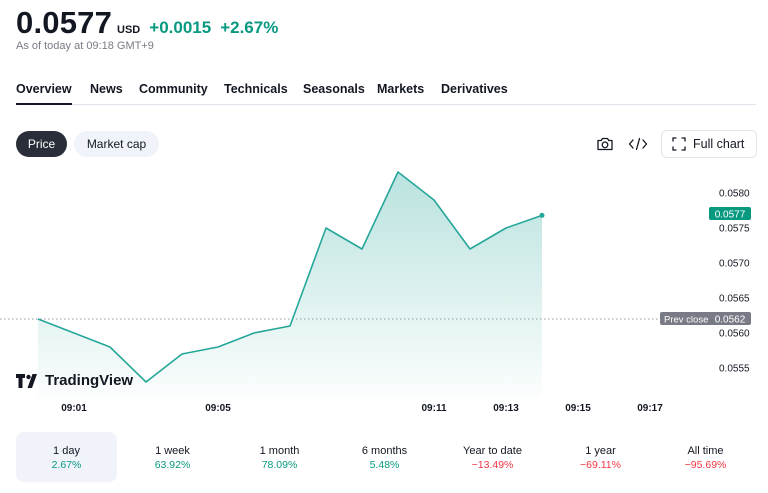 This screenshot has height=493, width=768. Describe the element at coordinates (679, 144) in the screenshot. I see `fullscreen-icon` at that location.